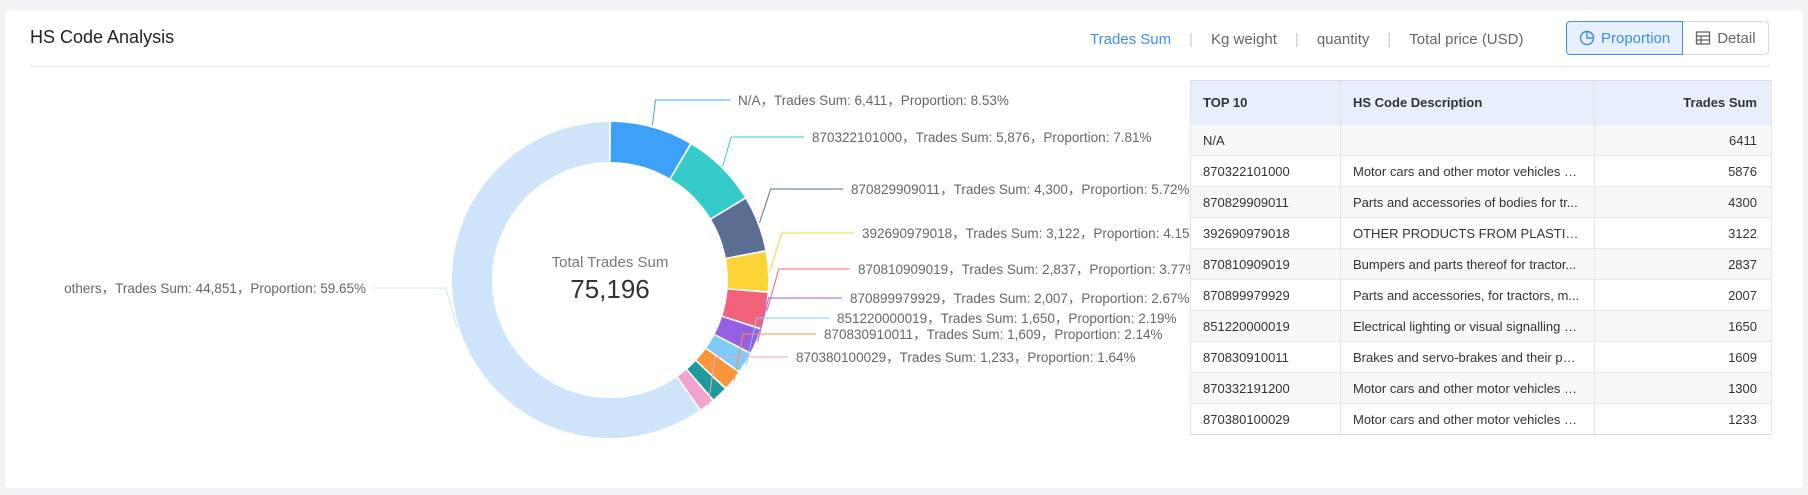  What do you see at coordinates (1703, 38) in the screenshot?
I see `table-icon` at bounding box center [1703, 38].